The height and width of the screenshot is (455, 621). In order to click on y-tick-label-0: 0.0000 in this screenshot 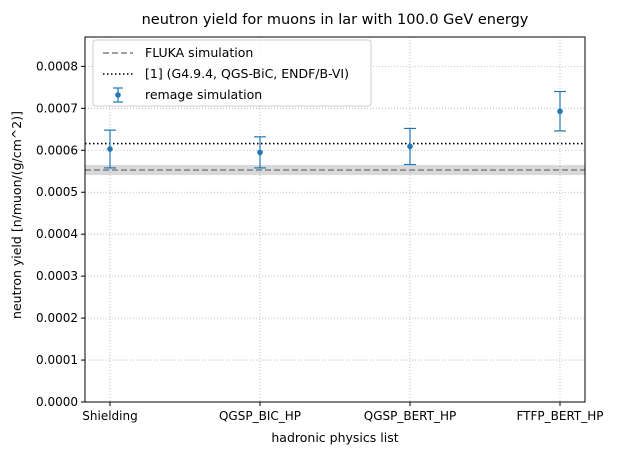, I will do `click(57, 402)`.